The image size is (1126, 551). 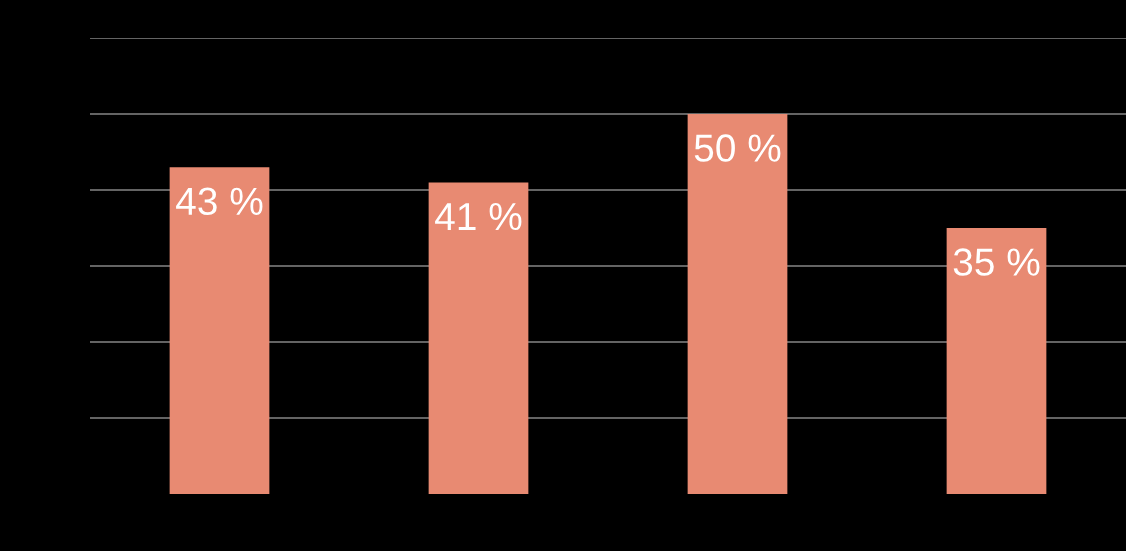 I want to click on data-label: 50 %, so click(x=737, y=148).